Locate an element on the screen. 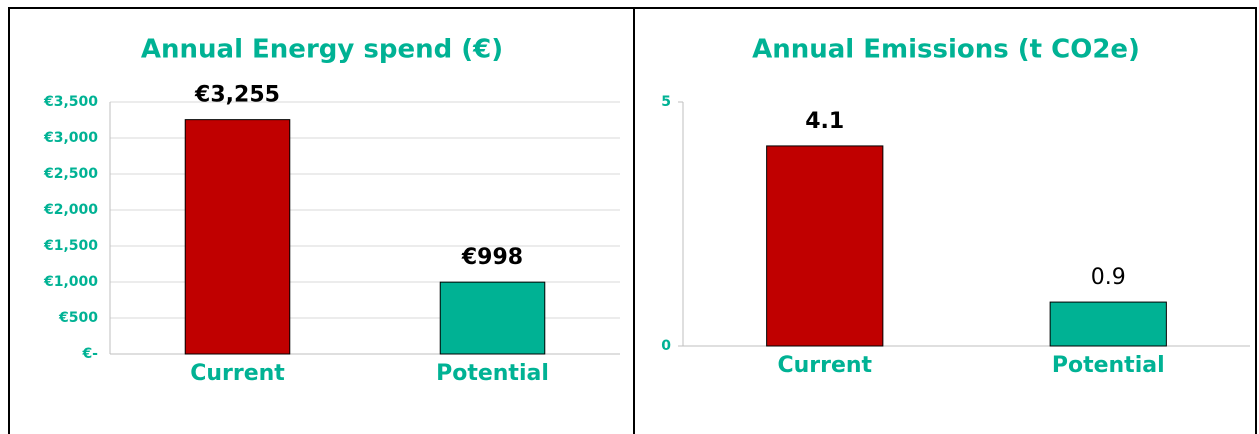 This screenshot has height=434, width=1259. y-tick-label: €1,500 is located at coordinates (70, 246).